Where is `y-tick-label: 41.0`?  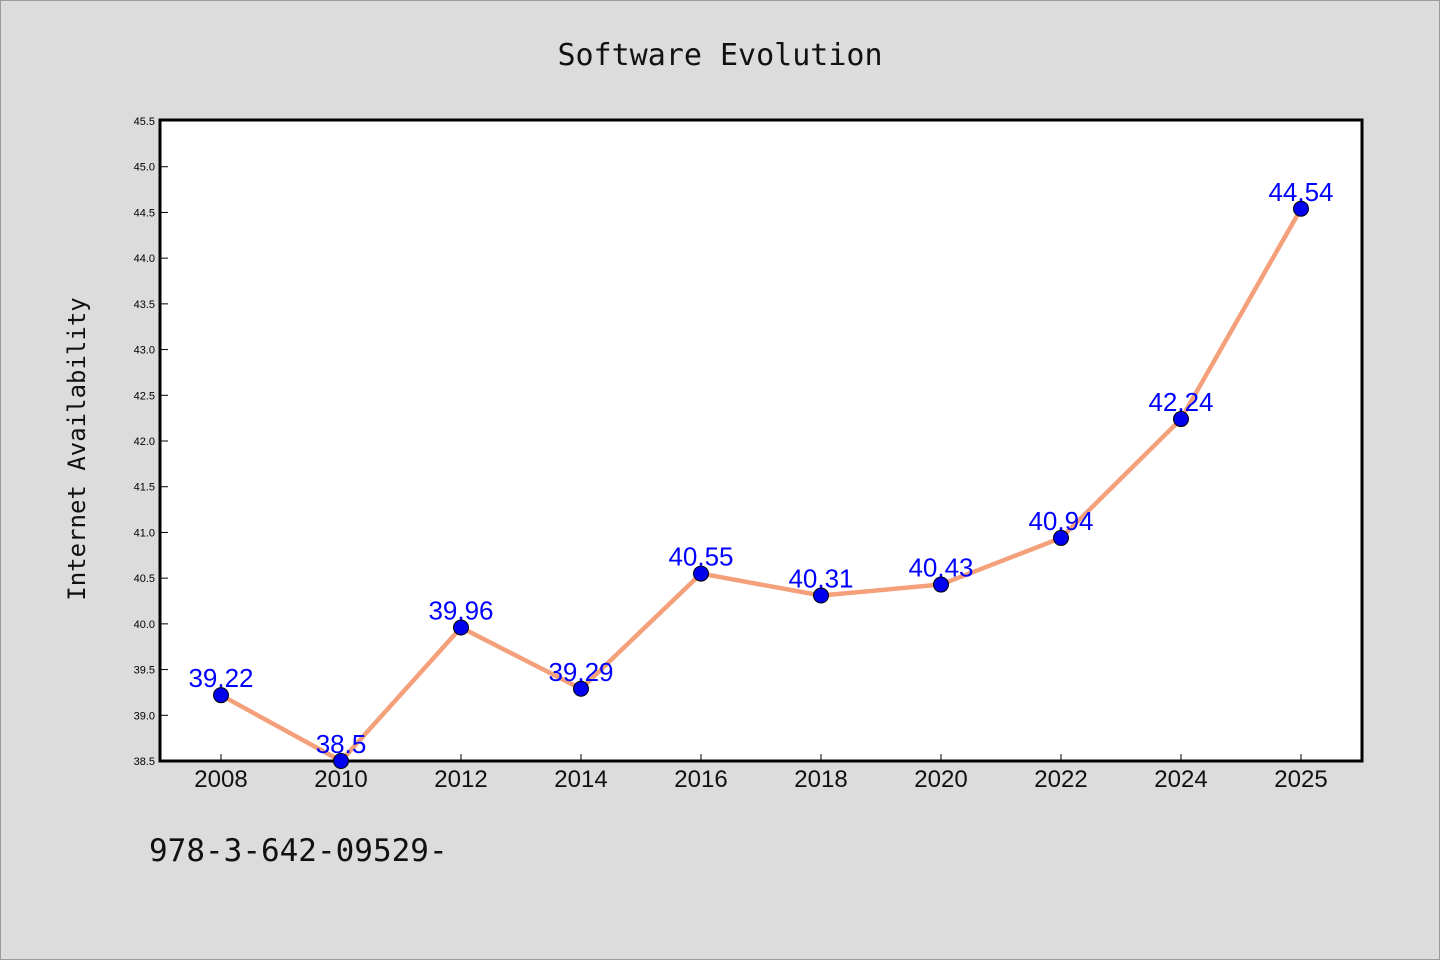
y-tick-label: 41.0 is located at coordinates (144, 533).